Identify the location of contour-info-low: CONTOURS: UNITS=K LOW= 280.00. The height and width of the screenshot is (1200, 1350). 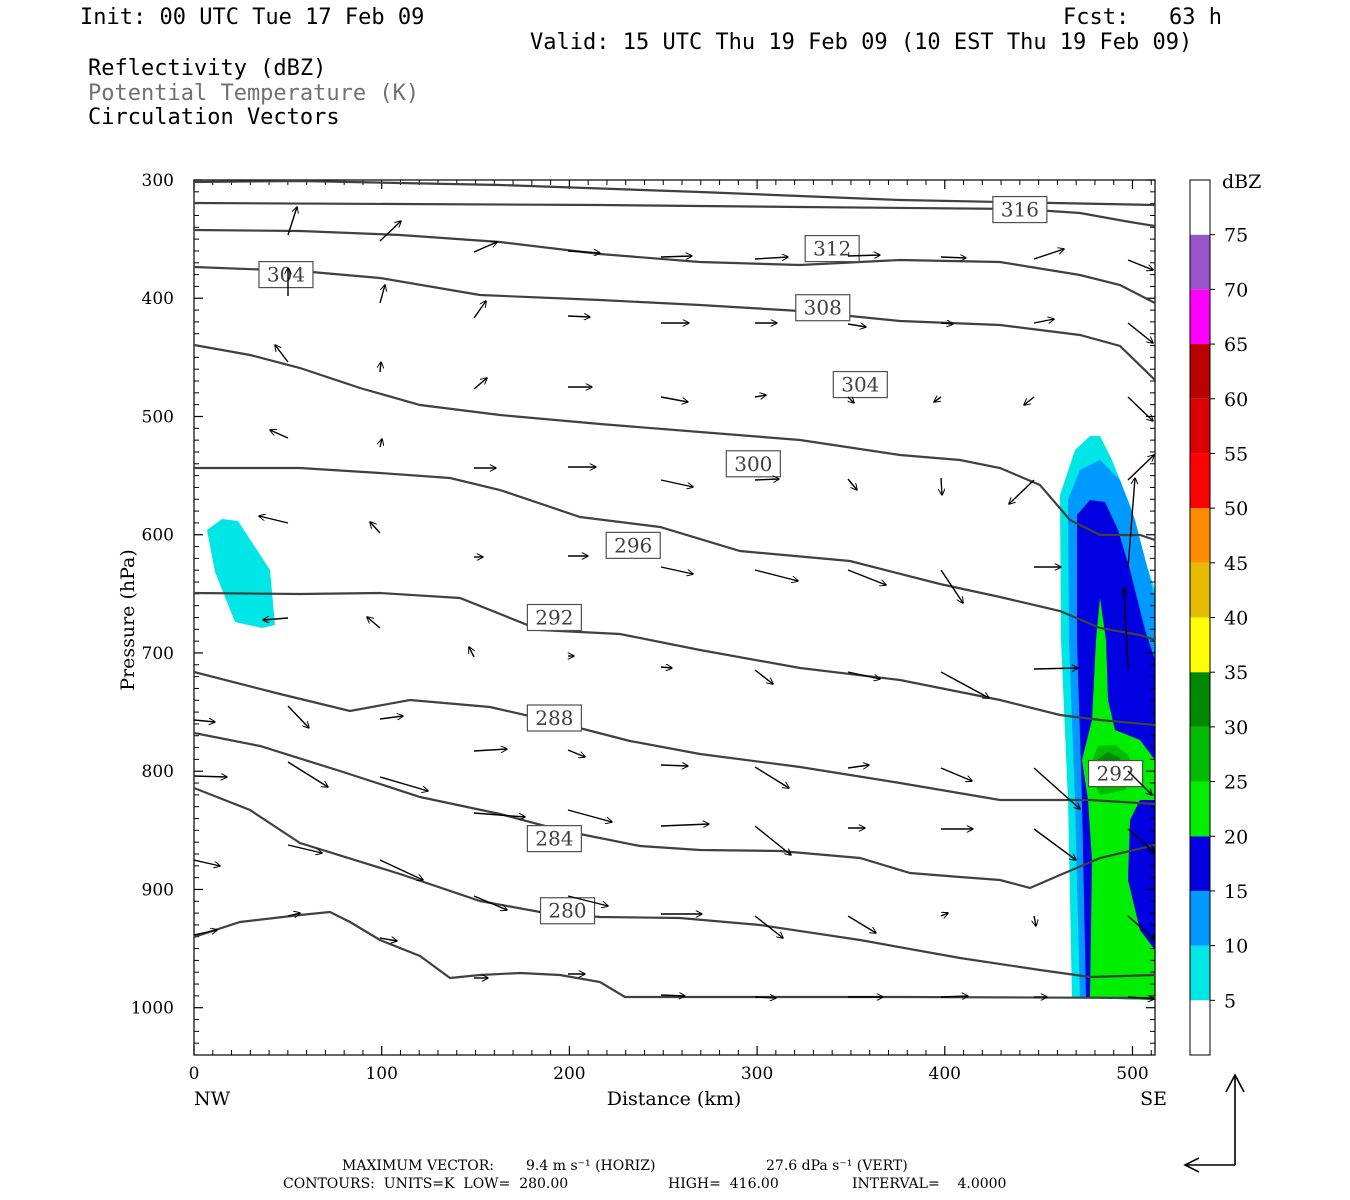
(426, 1184).